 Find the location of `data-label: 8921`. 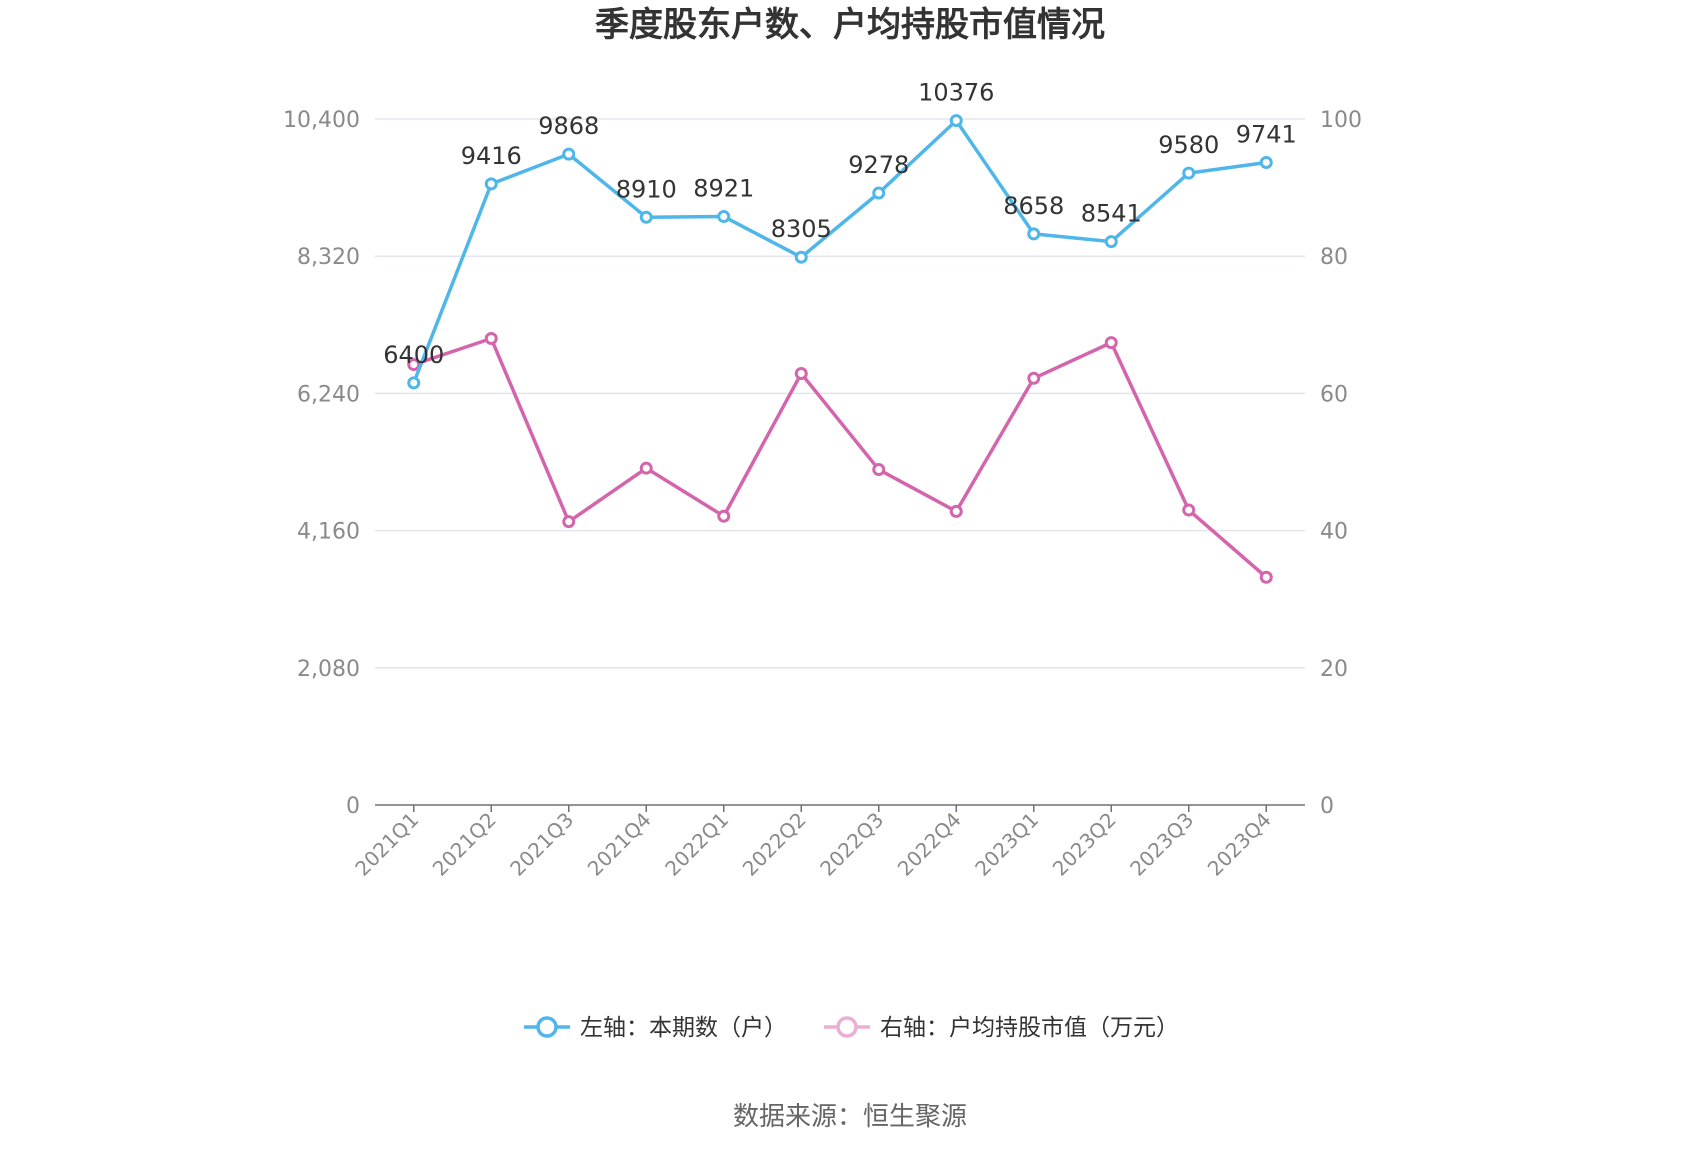

data-label: 8921 is located at coordinates (723, 189).